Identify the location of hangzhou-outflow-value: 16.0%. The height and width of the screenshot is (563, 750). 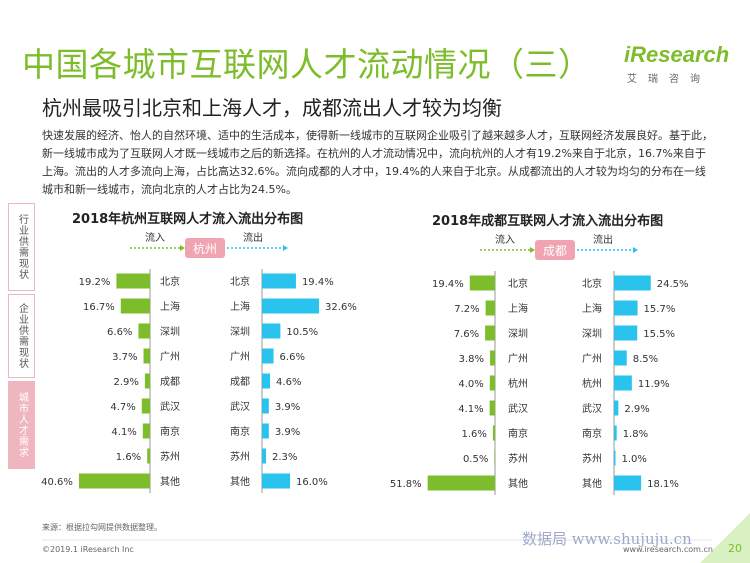
(312, 482).